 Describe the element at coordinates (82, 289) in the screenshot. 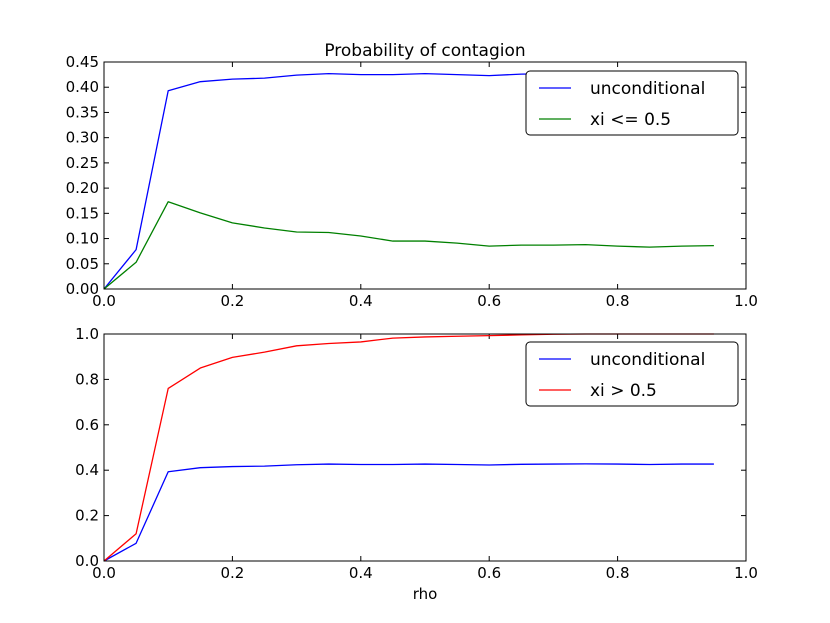

I see `y-tick-label: 0.00` at that location.